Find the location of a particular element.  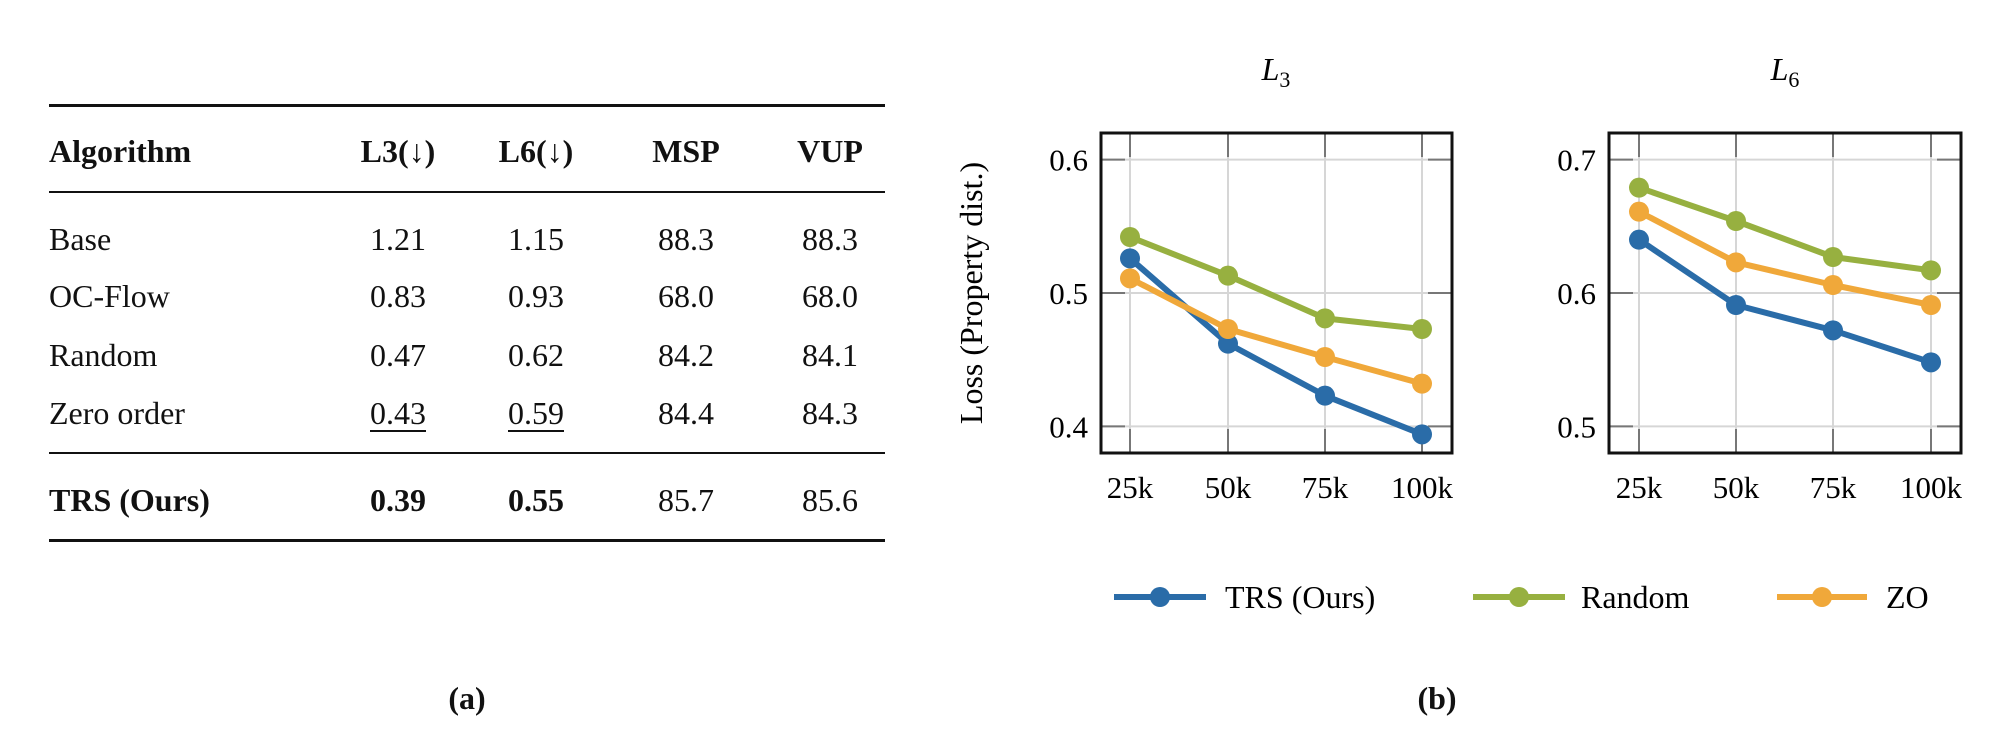

y-tick-label: 0.4 is located at coordinates (1068, 426).